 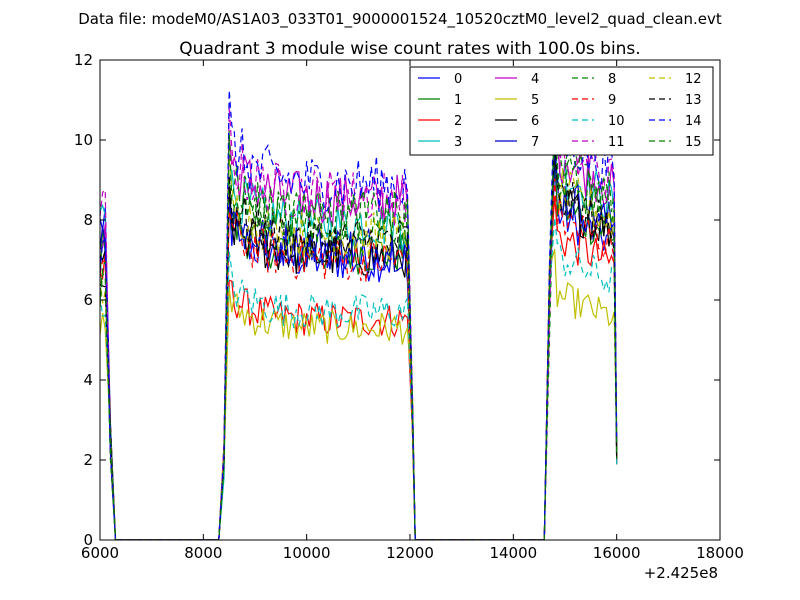 I want to click on y-tick-label: 4, so click(x=88, y=380).